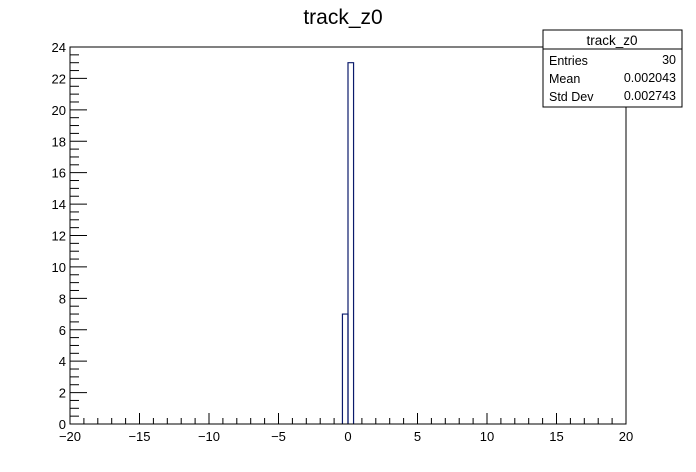 The height and width of the screenshot is (472, 696). I want to click on stats-stddev-label: Std Dev, so click(571, 97).